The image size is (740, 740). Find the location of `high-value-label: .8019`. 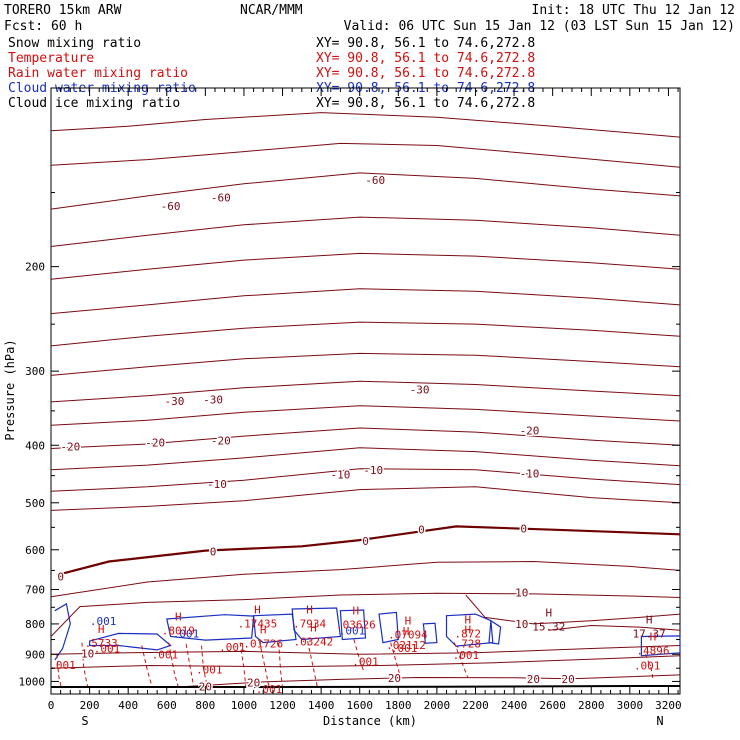

high-value-label: .8019 is located at coordinates (178, 630).